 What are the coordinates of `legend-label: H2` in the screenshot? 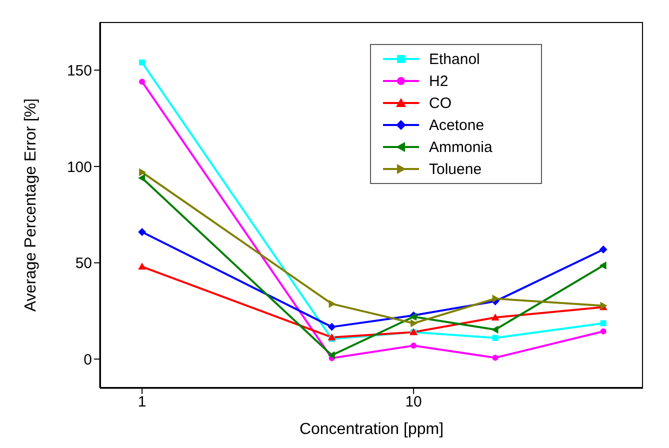 It's located at (438, 81).